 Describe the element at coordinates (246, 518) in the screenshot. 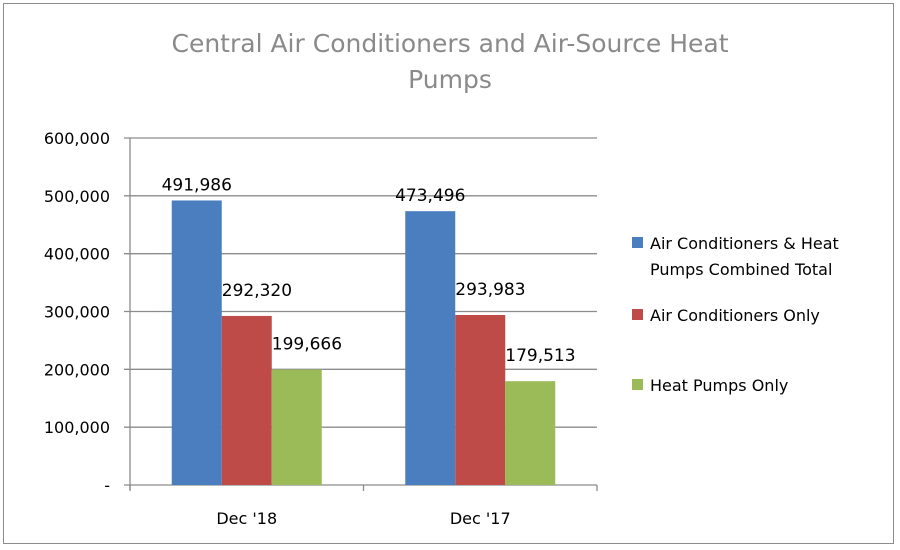

I see `x-tick-label: Dec '18` at that location.